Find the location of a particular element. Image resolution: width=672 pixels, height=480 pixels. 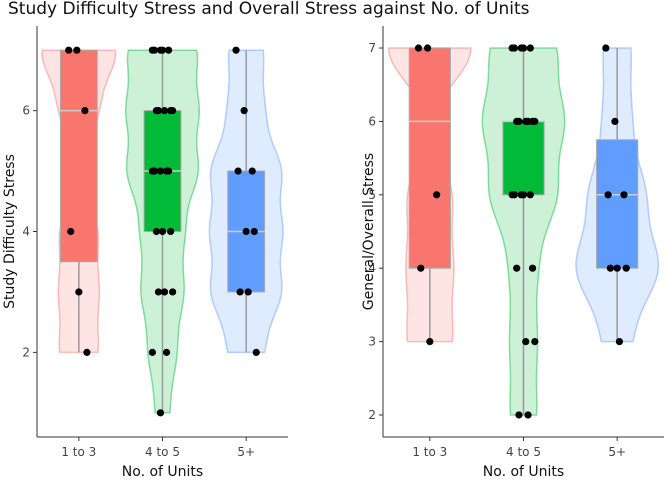

y-tick-label: 7 is located at coordinates (372, 48).